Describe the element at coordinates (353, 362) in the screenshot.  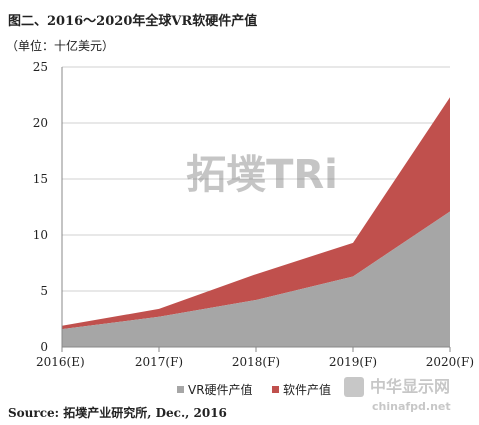
I see `x-tick-label: 2019(F)` at that location.